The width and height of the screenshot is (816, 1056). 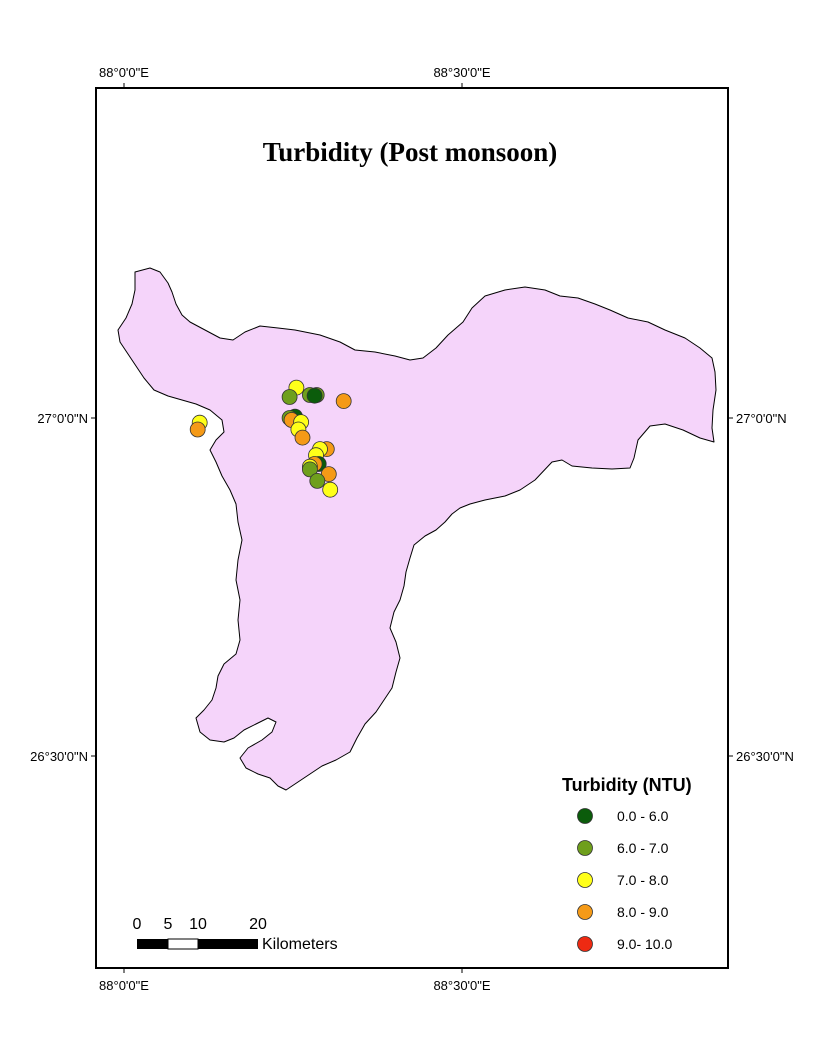 I want to click on scale-tick-10: 10, so click(x=198, y=924).